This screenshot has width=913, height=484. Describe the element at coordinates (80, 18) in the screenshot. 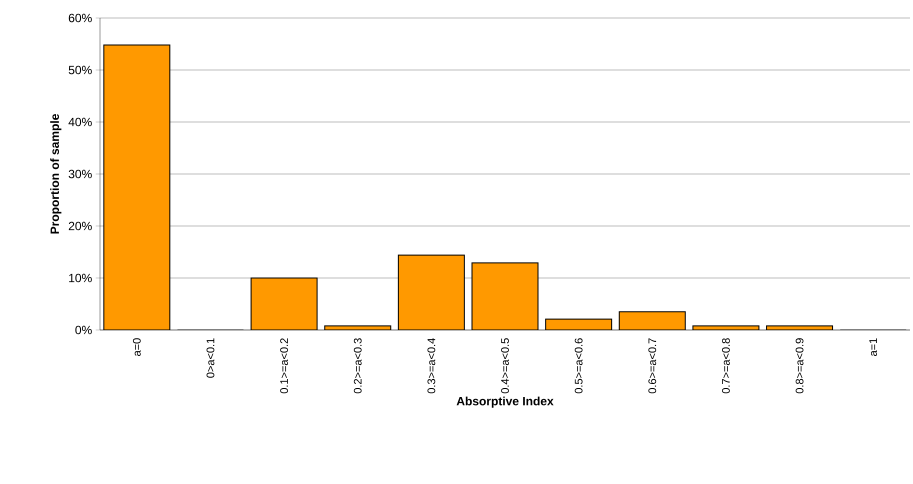

I see `y-tick-label: 60%` at that location.